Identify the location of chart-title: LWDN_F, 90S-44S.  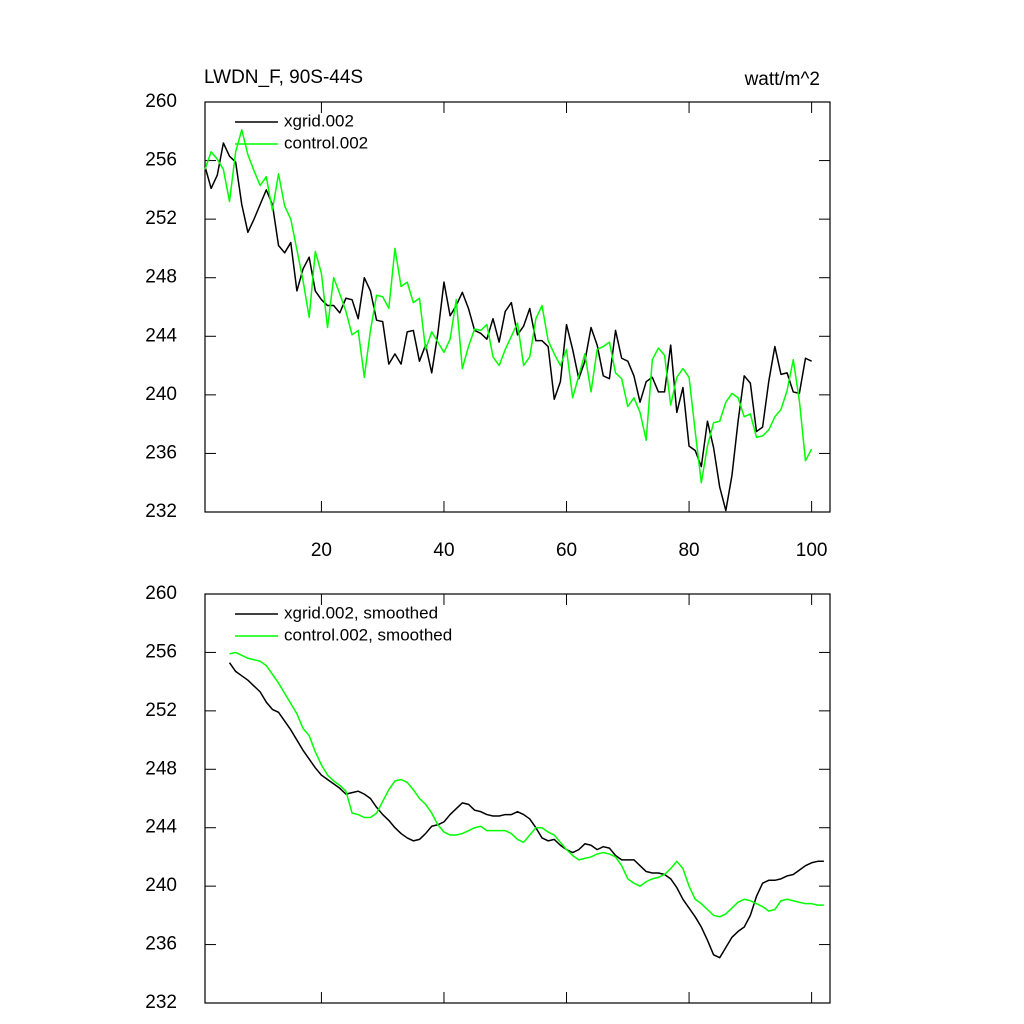
(283, 77).